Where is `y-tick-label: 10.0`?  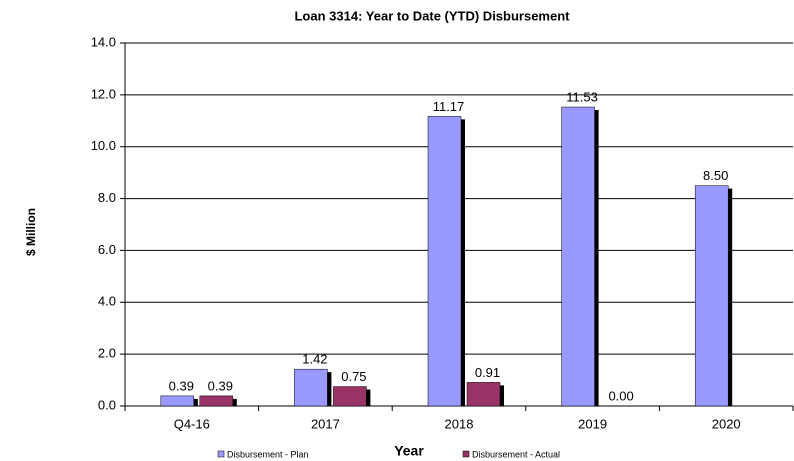 y-tick-label: 10.0 is located at coordinates (103, 145).